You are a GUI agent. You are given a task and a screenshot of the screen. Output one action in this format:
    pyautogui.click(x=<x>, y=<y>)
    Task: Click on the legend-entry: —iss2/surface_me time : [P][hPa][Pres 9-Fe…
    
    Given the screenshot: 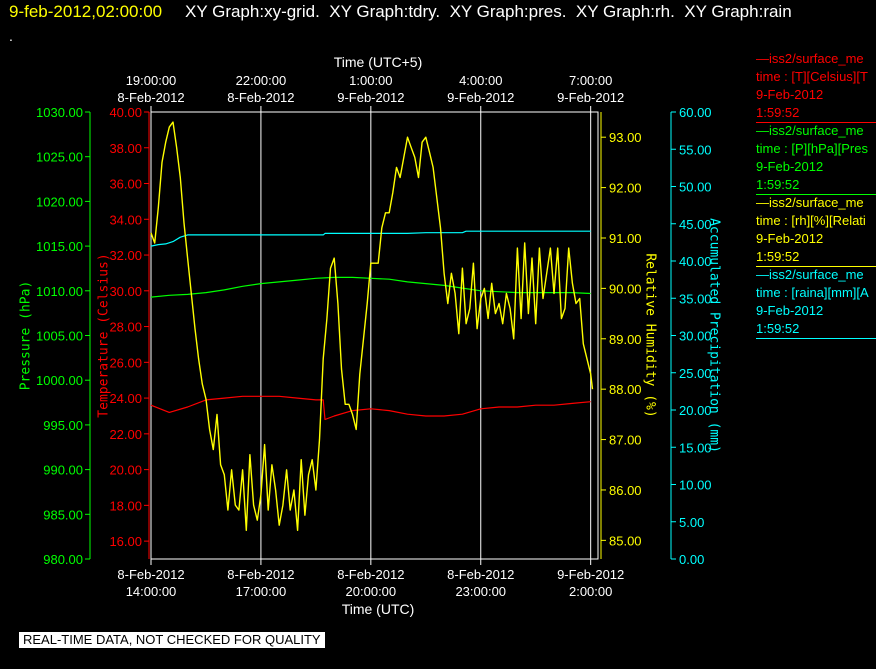 What is the action you would take?
    pyautogui.click(x=816, y=158)
    